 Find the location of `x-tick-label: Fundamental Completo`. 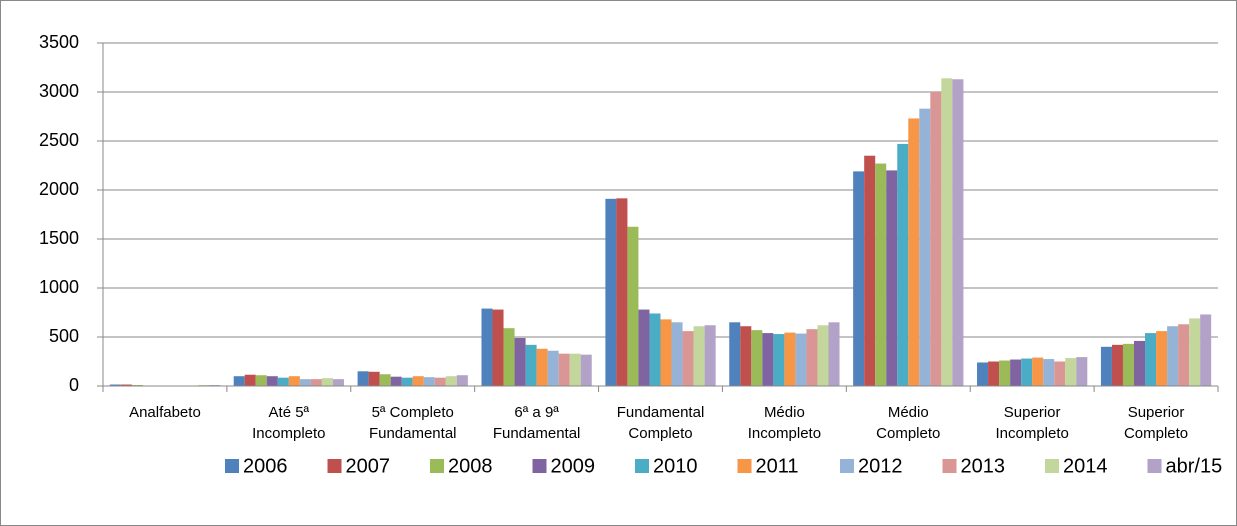

x-tick-label: Fundamental Completo is located at coordinates (660, 423).